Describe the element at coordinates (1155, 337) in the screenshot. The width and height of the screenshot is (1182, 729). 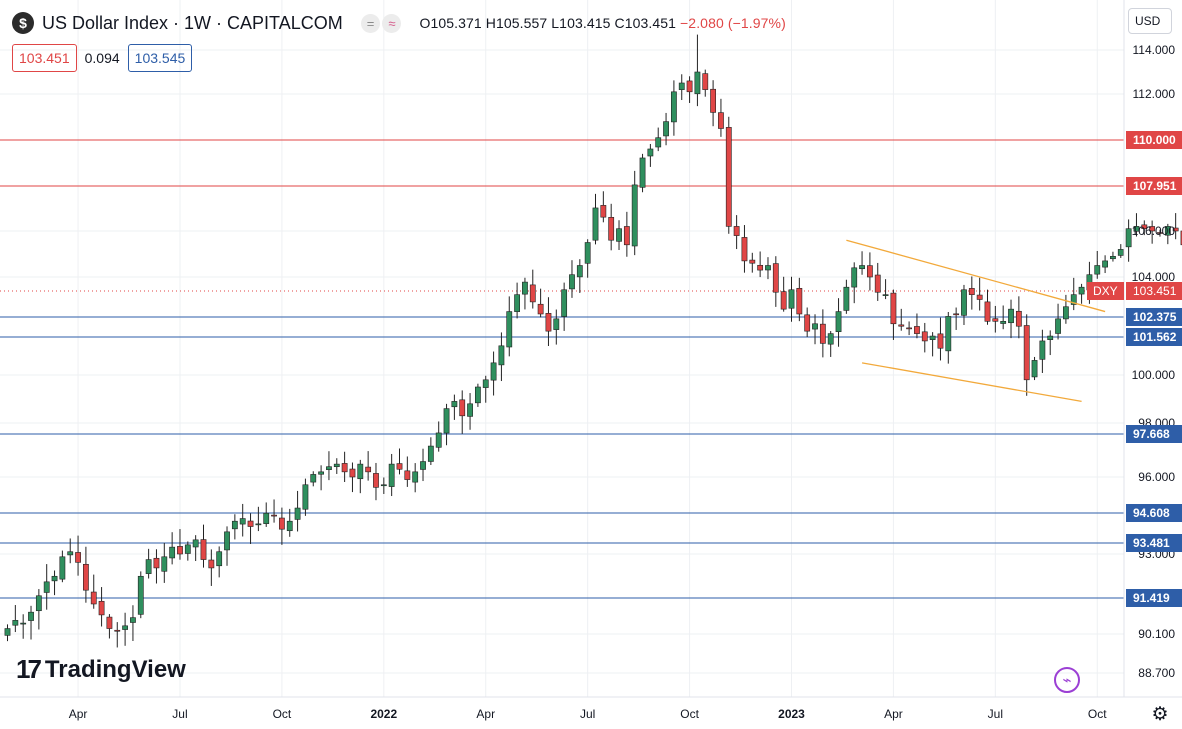
I see `level-label: 101.562` at that location.